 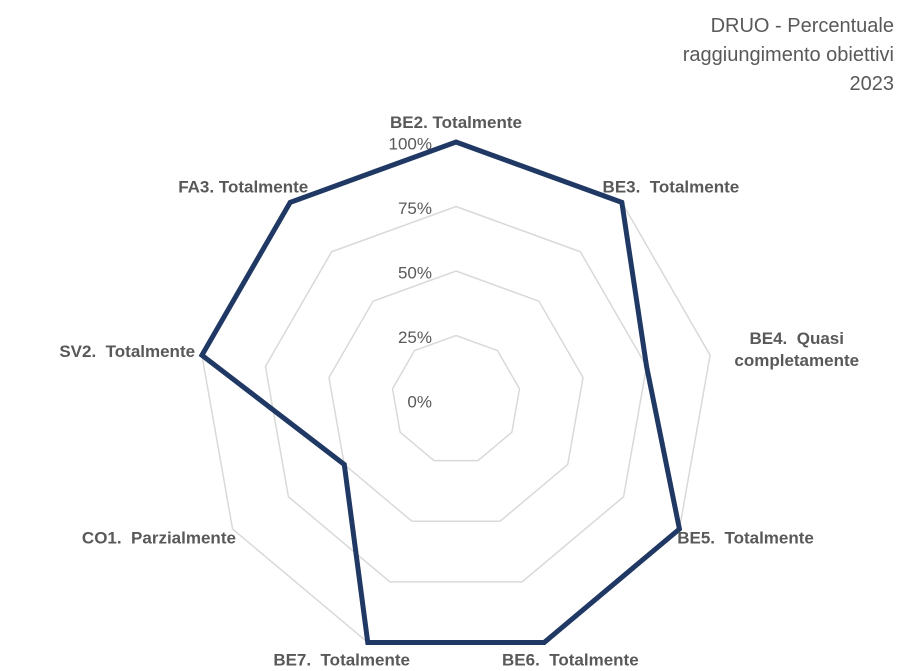 What do you see at coordinates (797, 349) in the screenshot?
I see `category-label: BE4. Quasi completamente` at bounding box center [797, 349].